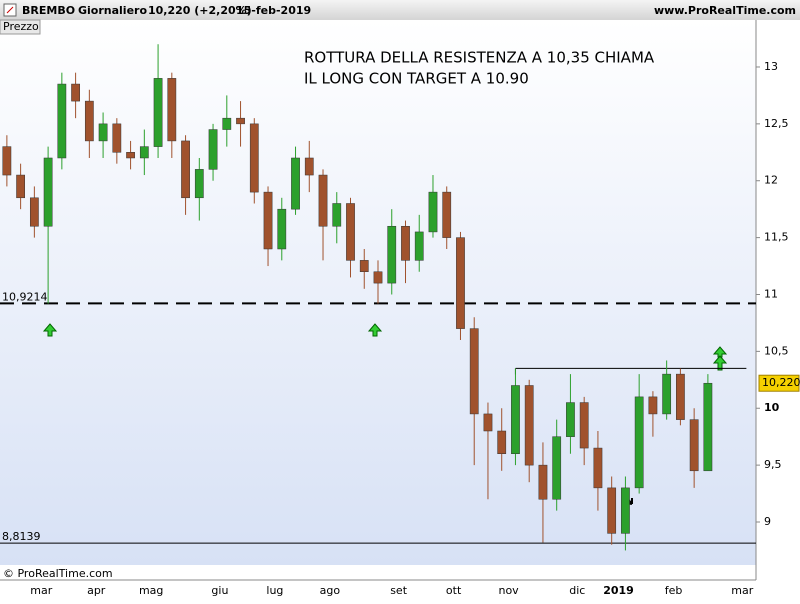  What do you see at coordinates (416, 79) in the screenshot?
I see `annotation: IL LONG CON TARGET A 10.90` at bounding box center [416, 79].